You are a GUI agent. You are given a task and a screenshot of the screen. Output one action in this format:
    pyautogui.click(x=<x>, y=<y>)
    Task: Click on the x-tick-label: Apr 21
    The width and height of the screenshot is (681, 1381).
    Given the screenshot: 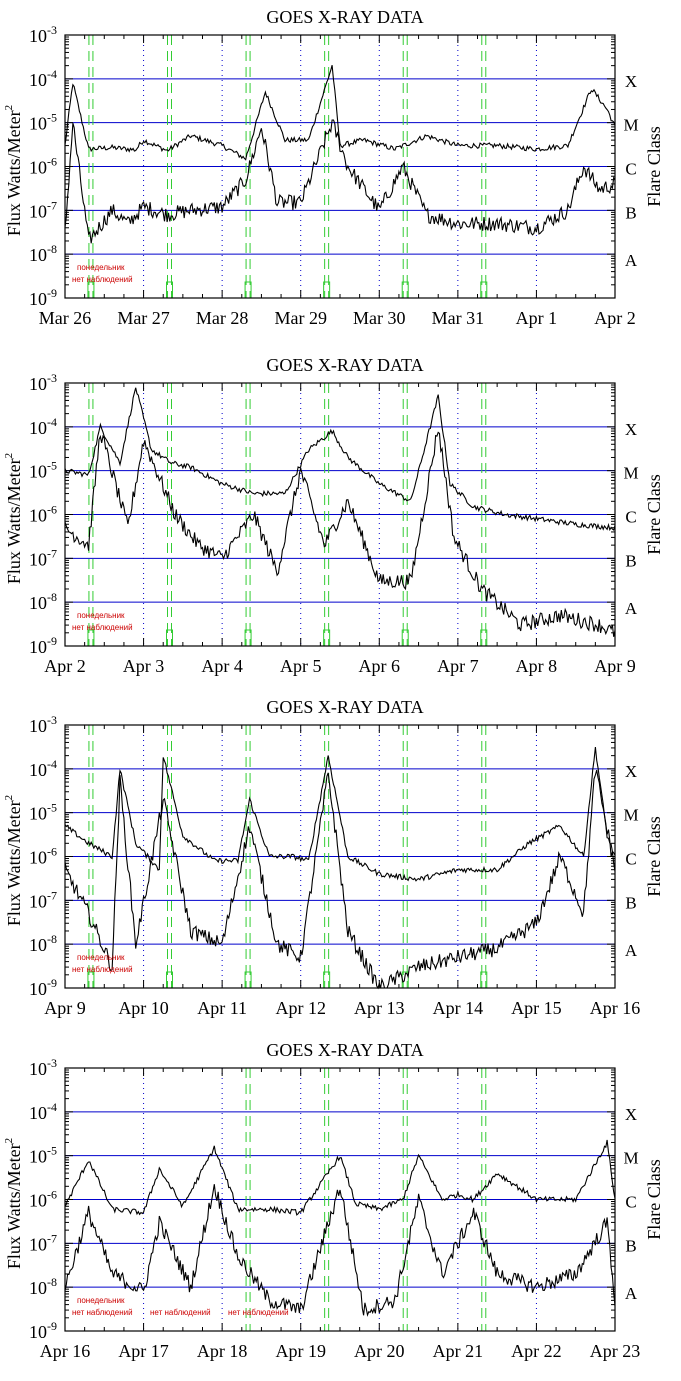 What is the action you would take?
    pyautogui.click(x=458, y=1351)
    